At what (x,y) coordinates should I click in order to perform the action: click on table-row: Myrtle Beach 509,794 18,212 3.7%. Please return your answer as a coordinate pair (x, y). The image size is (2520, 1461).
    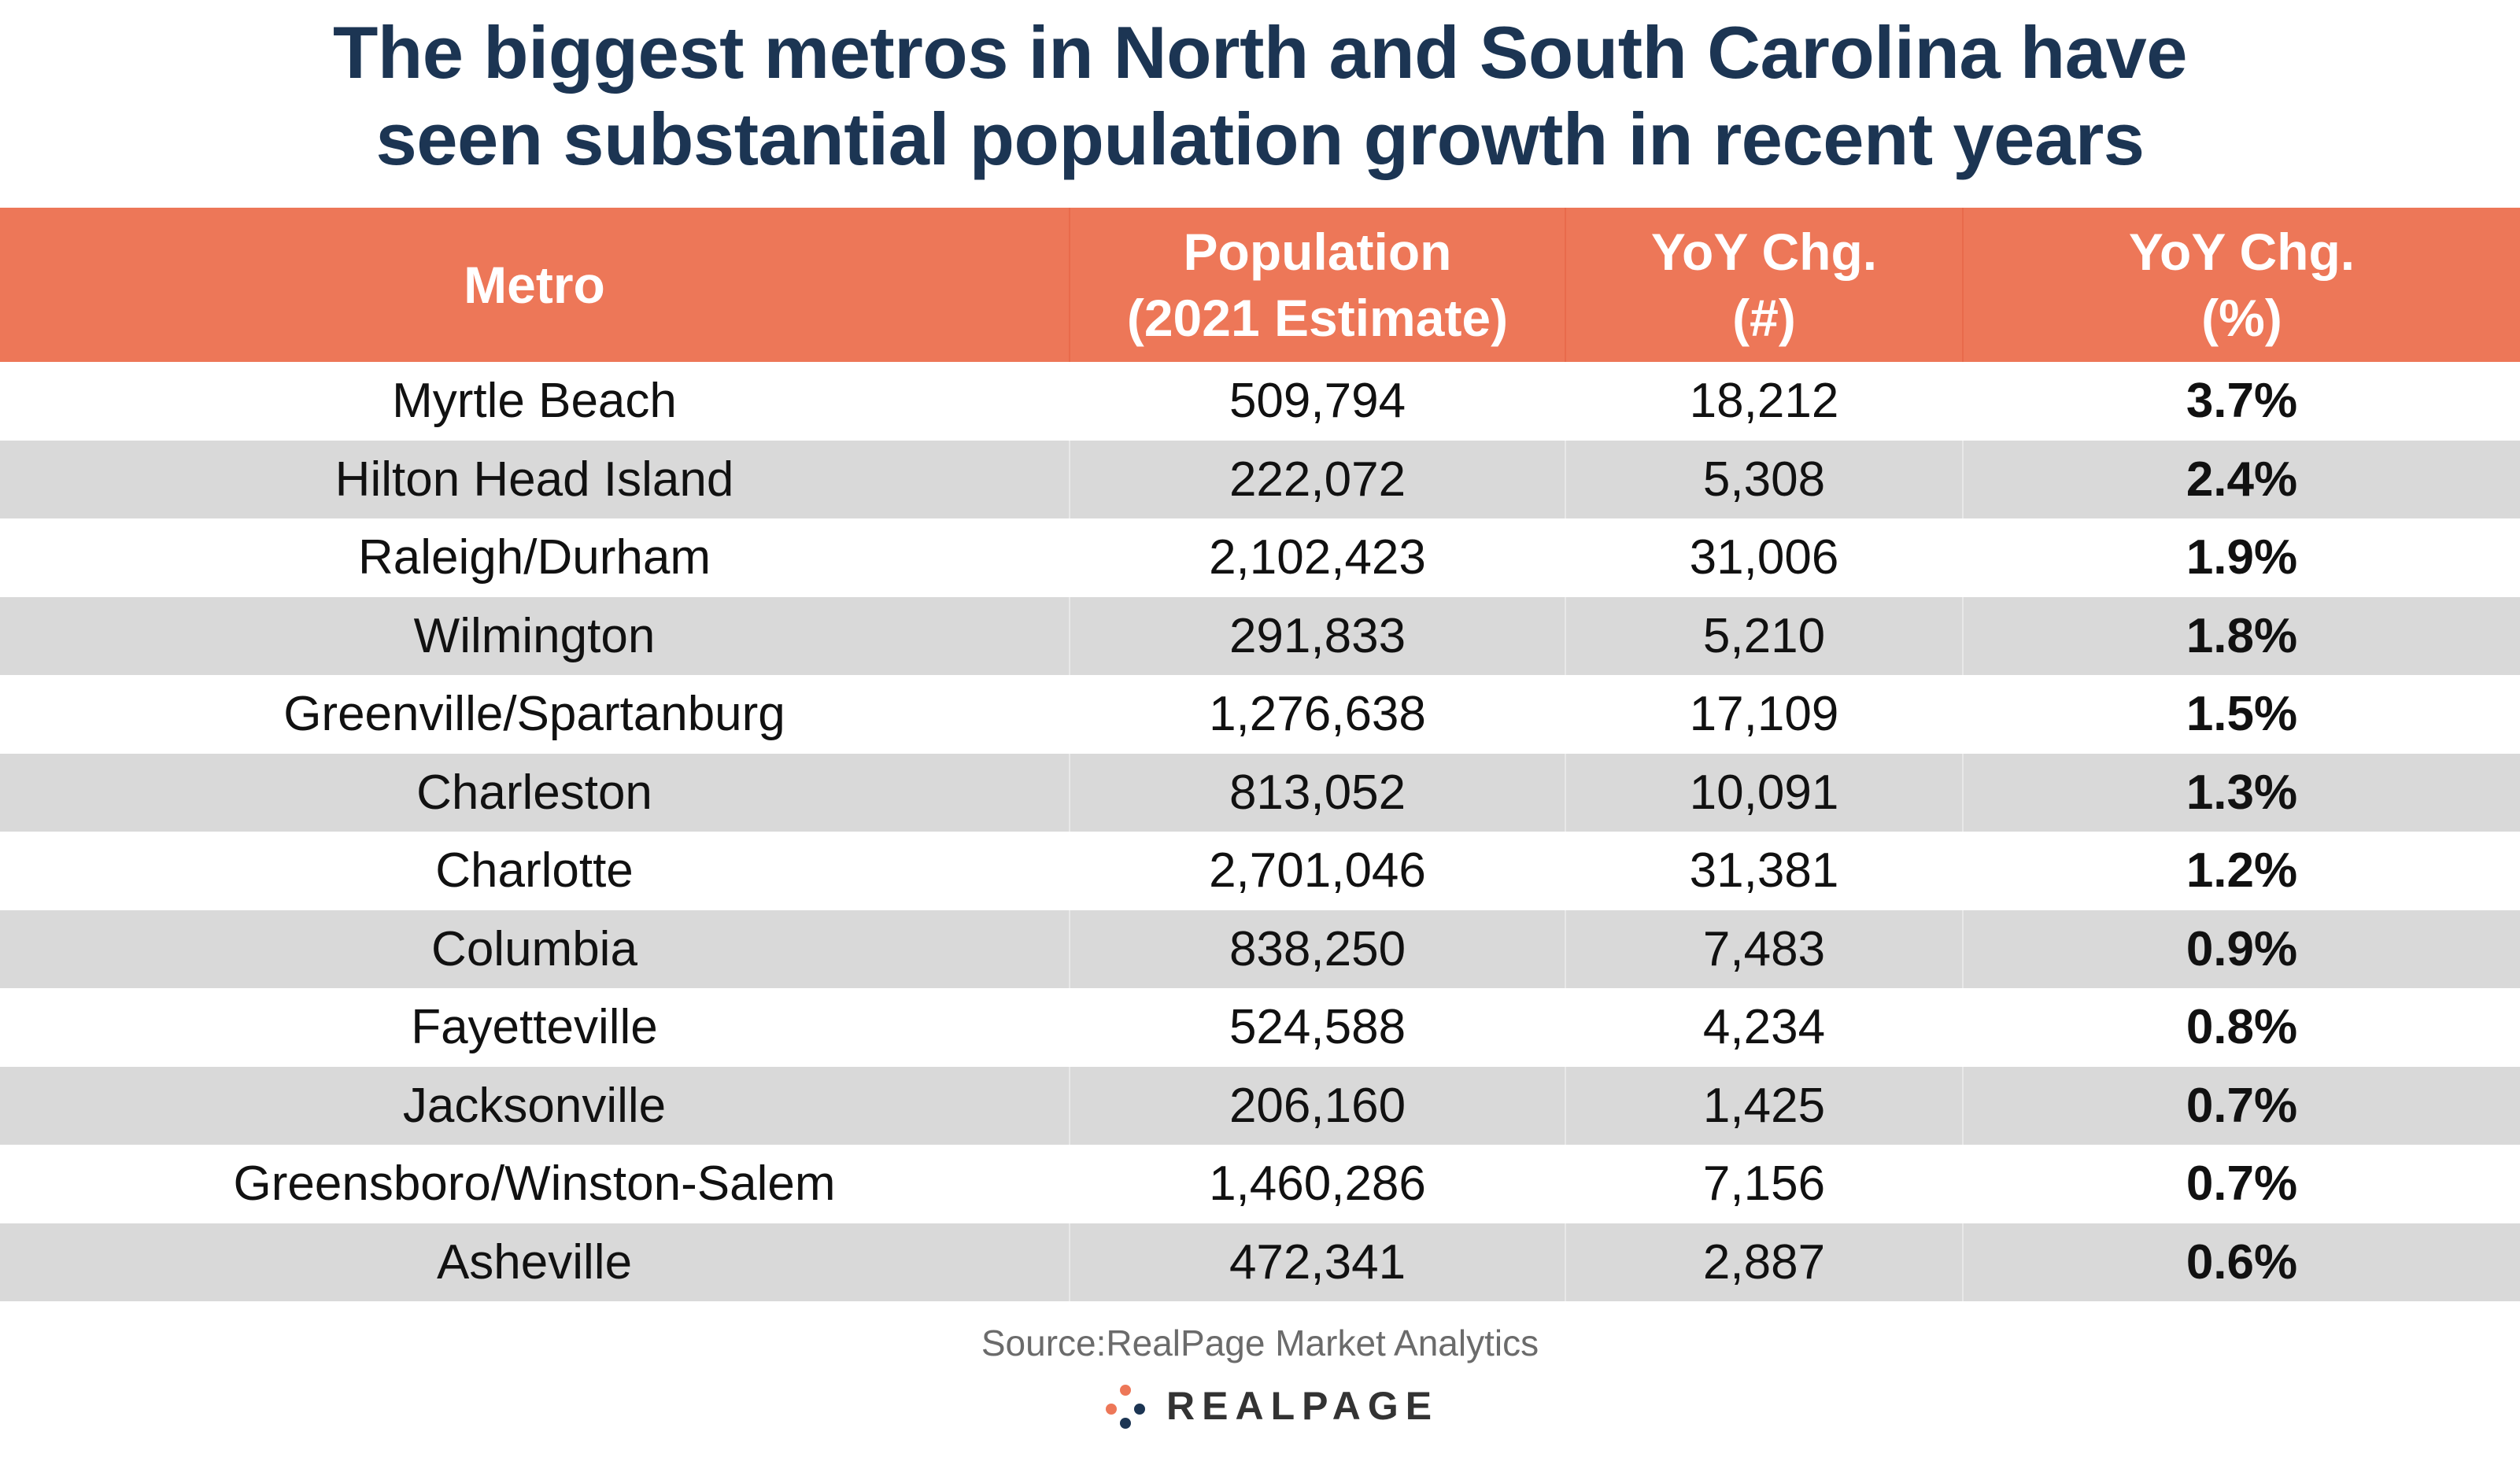
    Looking at the image, I should click on (1260, 401).